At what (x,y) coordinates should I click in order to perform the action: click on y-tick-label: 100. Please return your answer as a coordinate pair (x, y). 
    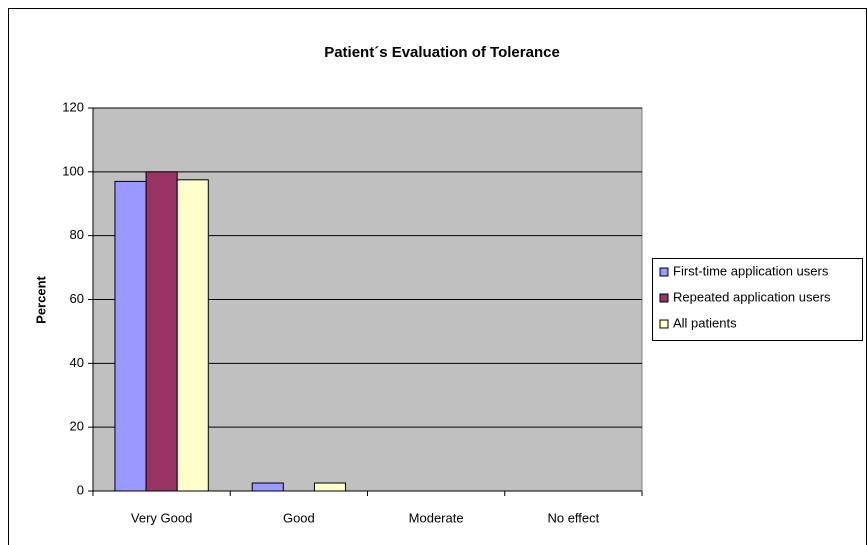
    Looking at the image, I should click on (73, 170).